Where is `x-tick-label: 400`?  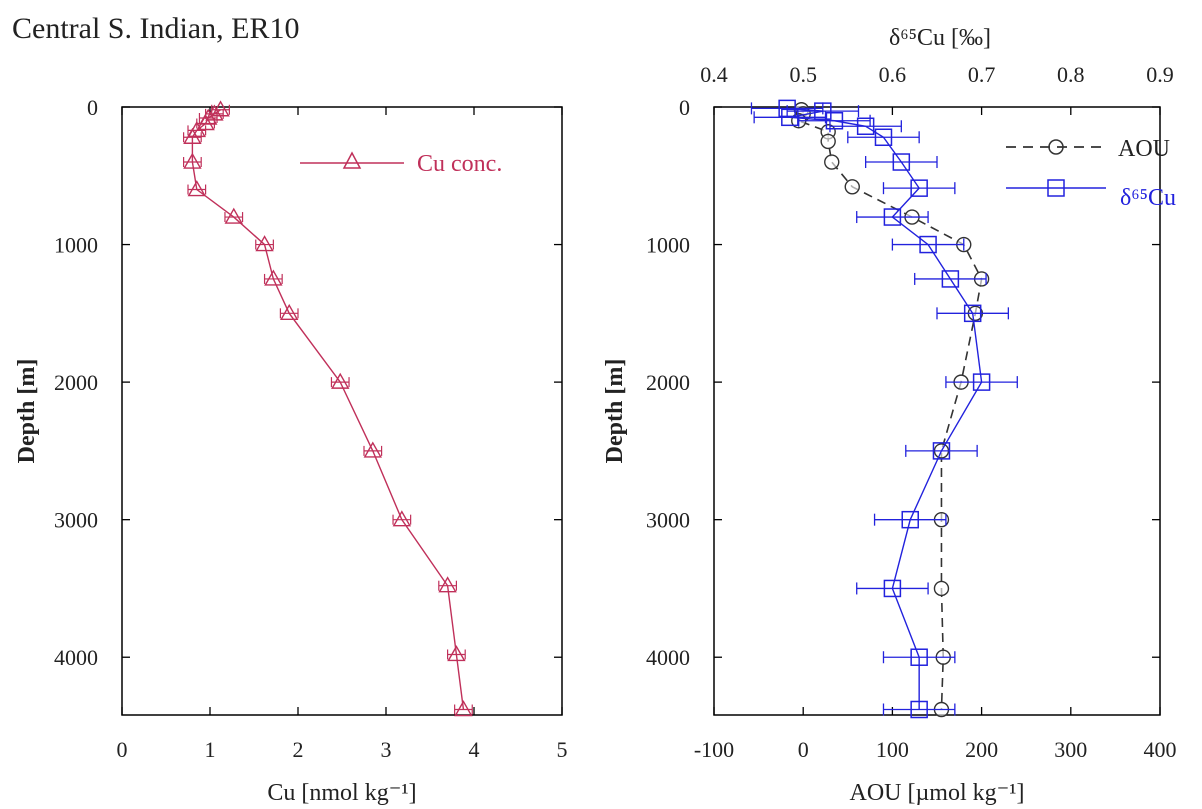
x-tick-label: 400 is located at coordinates (1160, 749).